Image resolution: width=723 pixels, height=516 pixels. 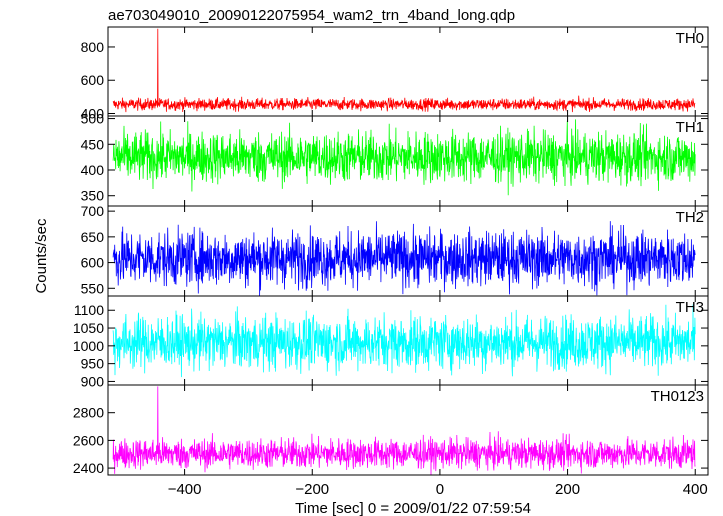 What do you see at coordinates (88, 413) in the screenshot?
I see `y-tick-label: 2800` at bounding box center [88, 413].